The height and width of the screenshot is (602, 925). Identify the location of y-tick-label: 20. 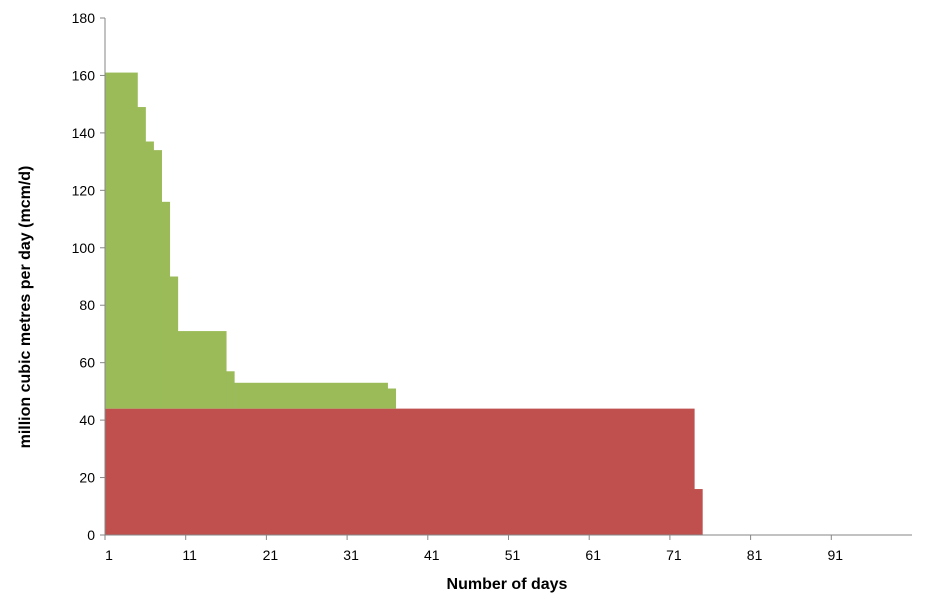
(87, 478).